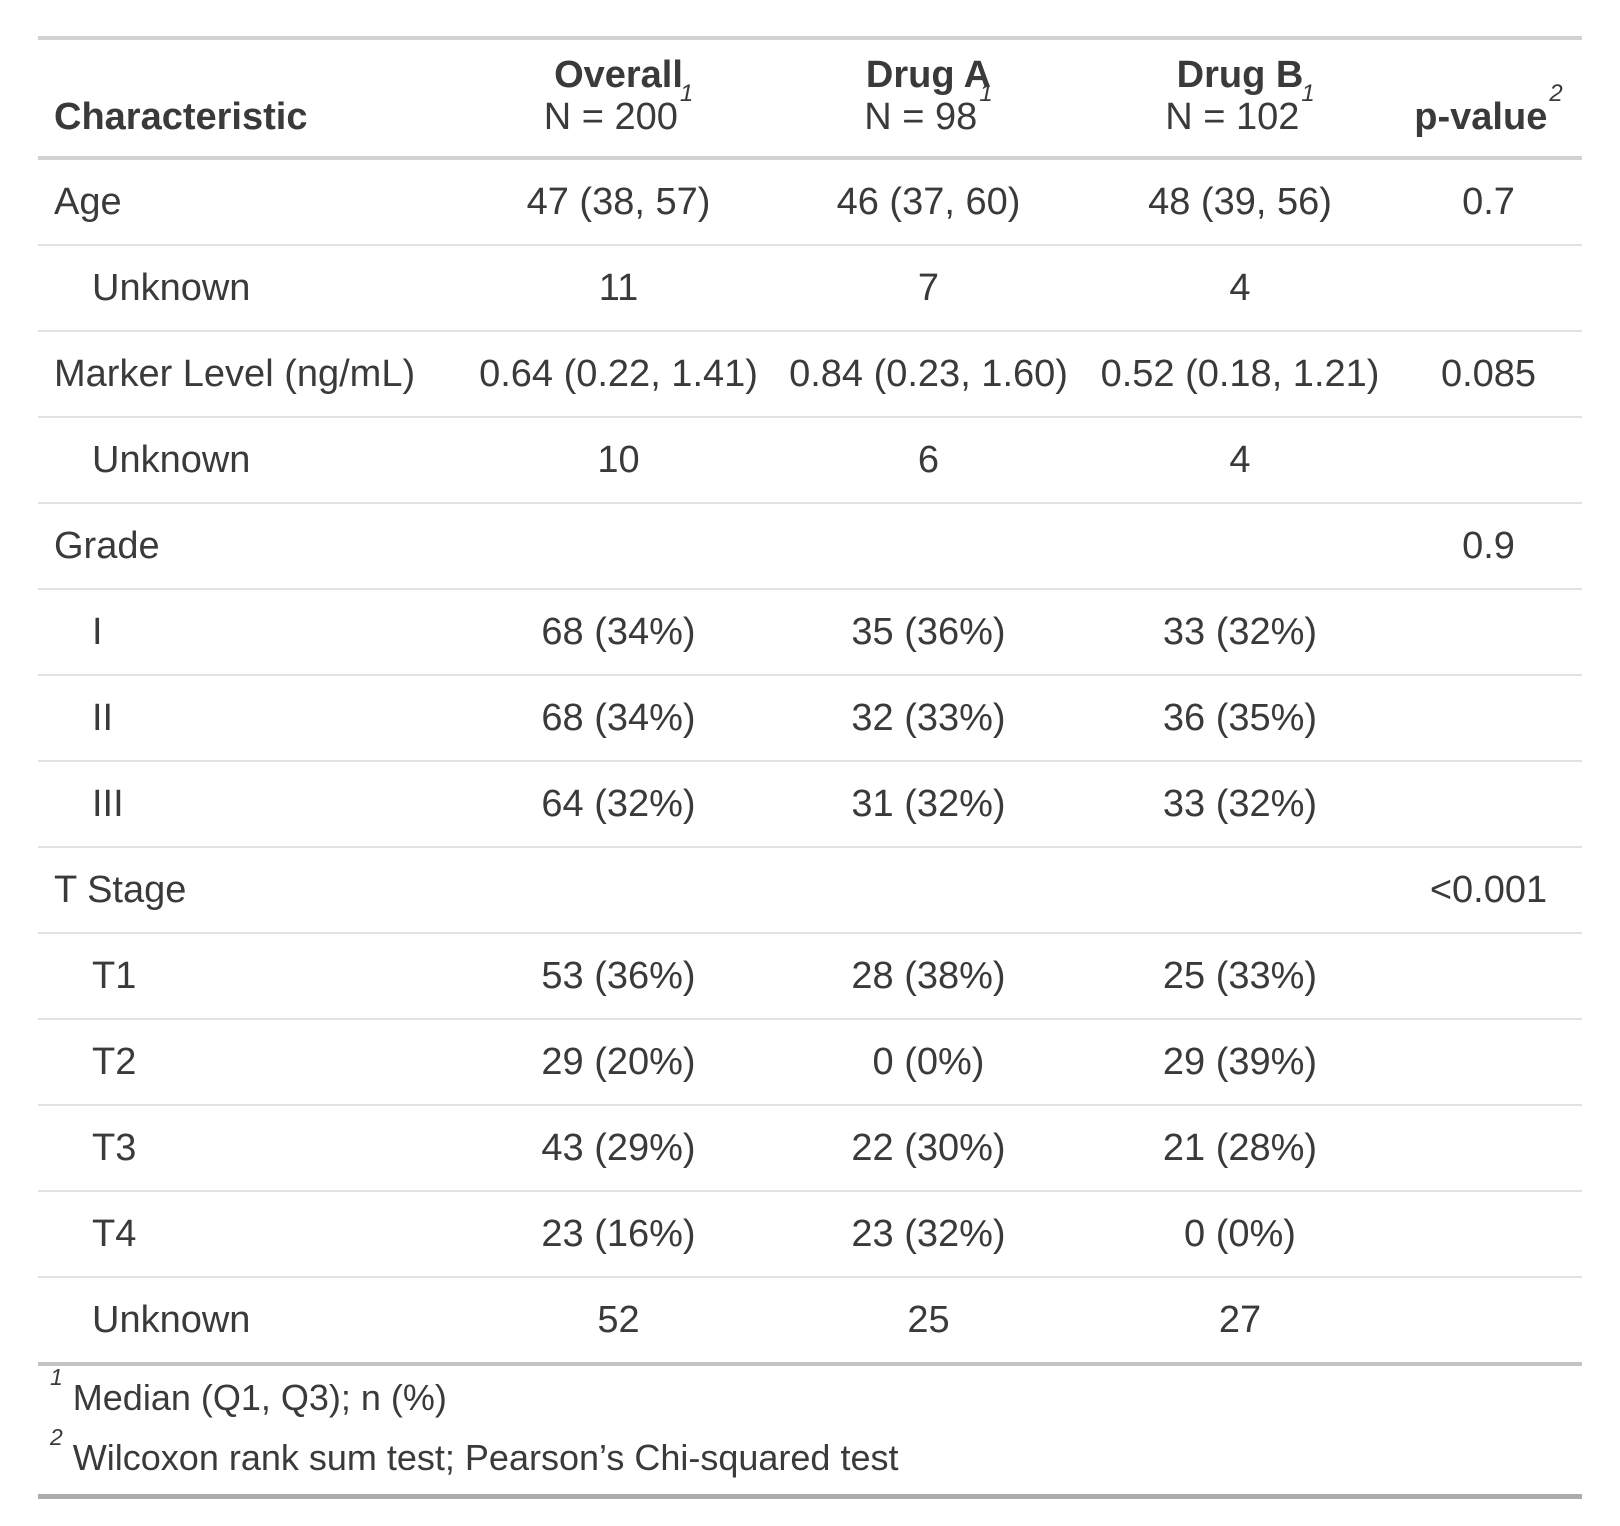 The height and width of the screenshot is (1526, 1620). Describe the element at coordinates (618, 1148) in the screenshot. I see `cell-overall: 43 (29%)` at that location.